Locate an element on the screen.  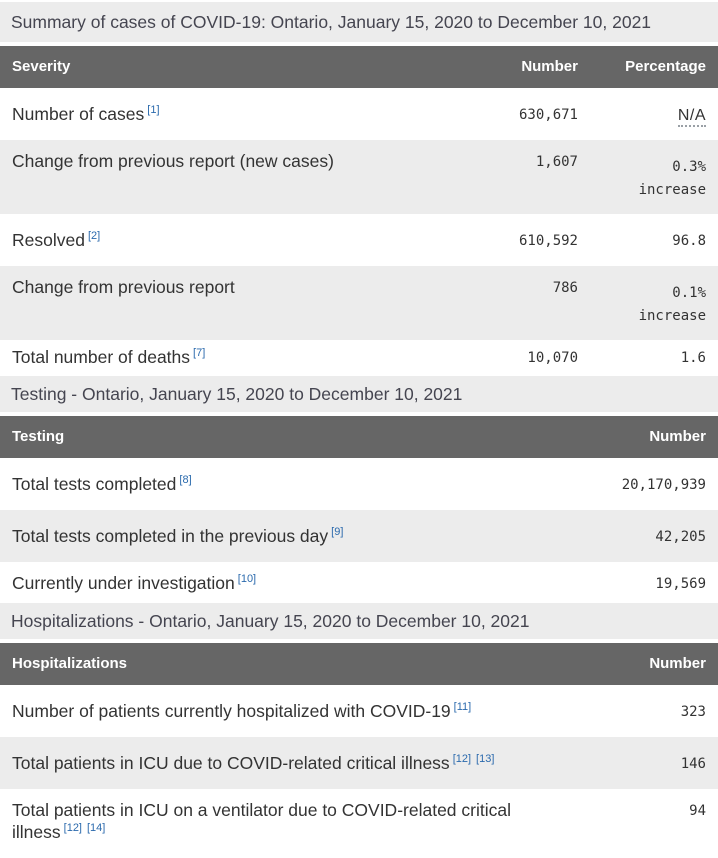
row-label-cell: Number of cases [1] is located at coordinates (229, 114).